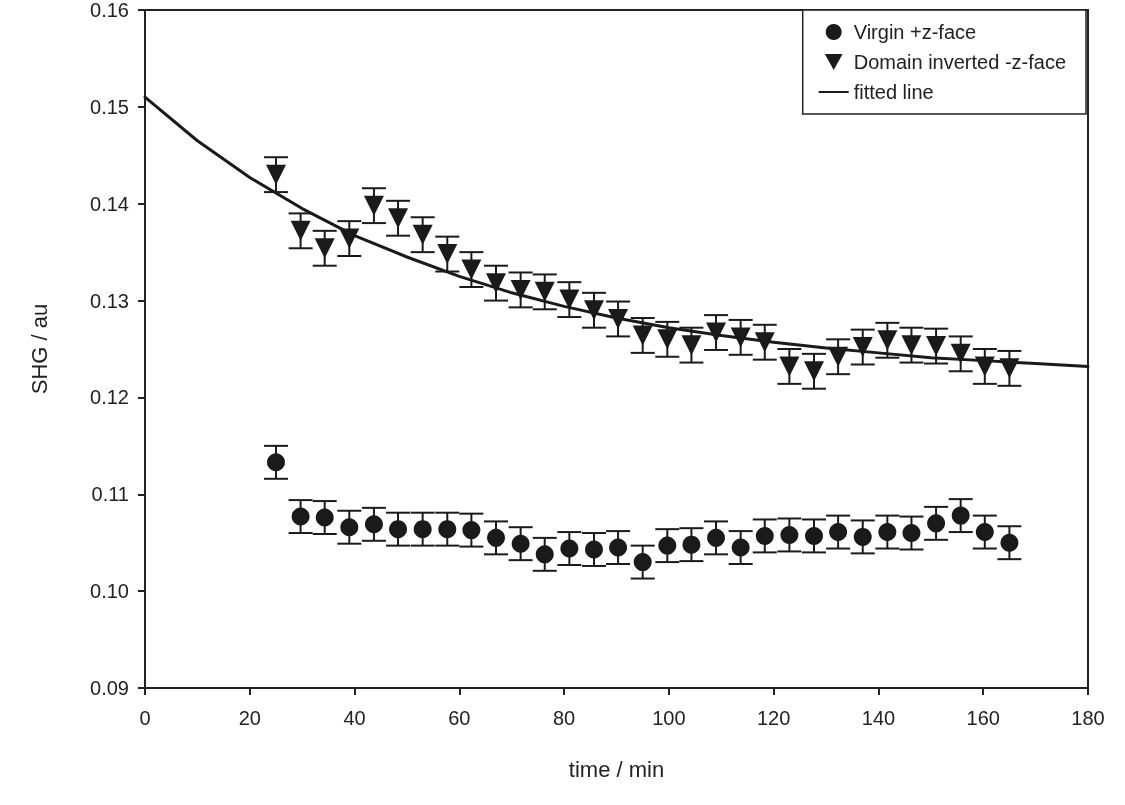 The width and height of the screenshot is (1125, 805). What do you see at coordinates (110, 494) in the screenshot?
I see `y-tick-label: 0.11` at bounding box center [110, 494].